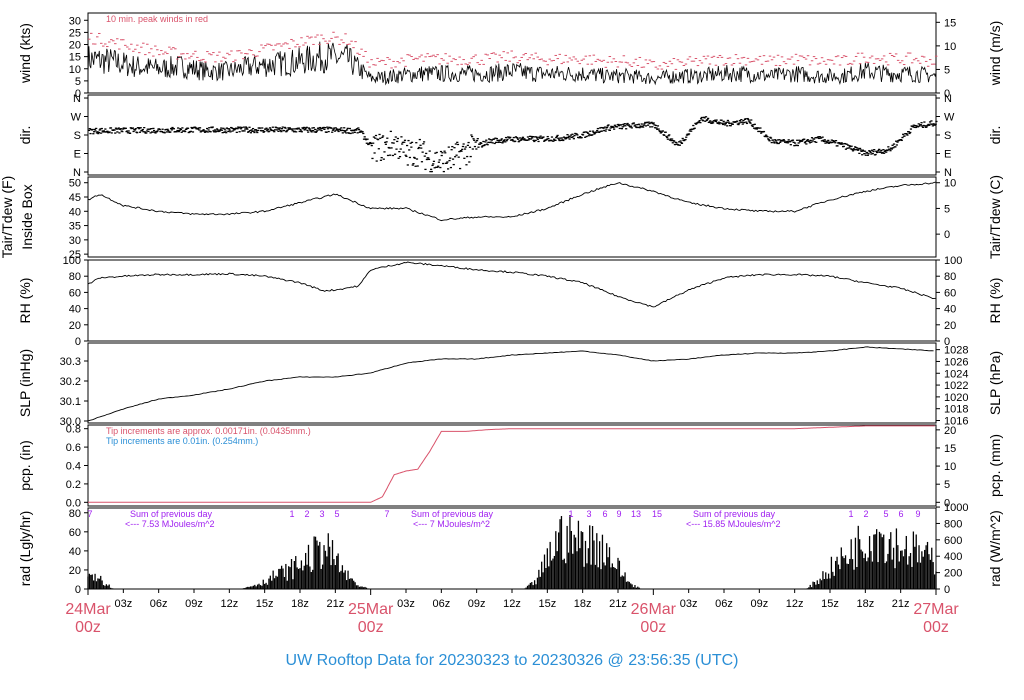 The image size is (1024, 700). I want to click on y-tick-label-right: 1020, so click(956, 398).